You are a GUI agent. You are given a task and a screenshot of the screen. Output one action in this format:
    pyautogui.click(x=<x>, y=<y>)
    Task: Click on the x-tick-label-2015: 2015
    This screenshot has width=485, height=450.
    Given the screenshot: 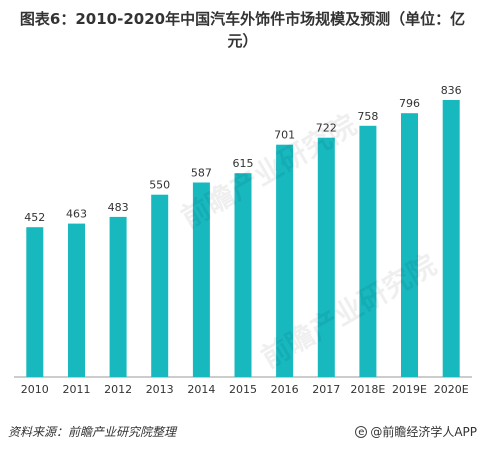 What is the action you would take?
    pyautogui.click(x=243, y=389)
    